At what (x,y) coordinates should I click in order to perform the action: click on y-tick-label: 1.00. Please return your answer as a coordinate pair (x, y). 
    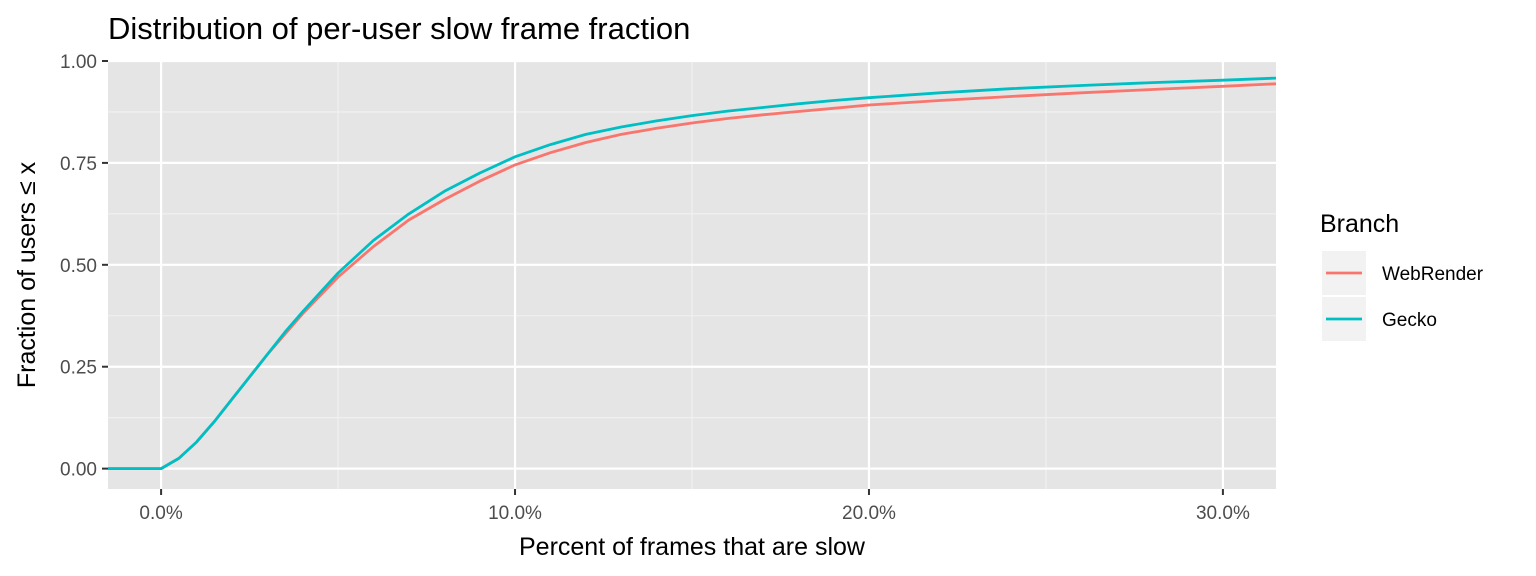
    Looking at the image, I should click on (78, 62).